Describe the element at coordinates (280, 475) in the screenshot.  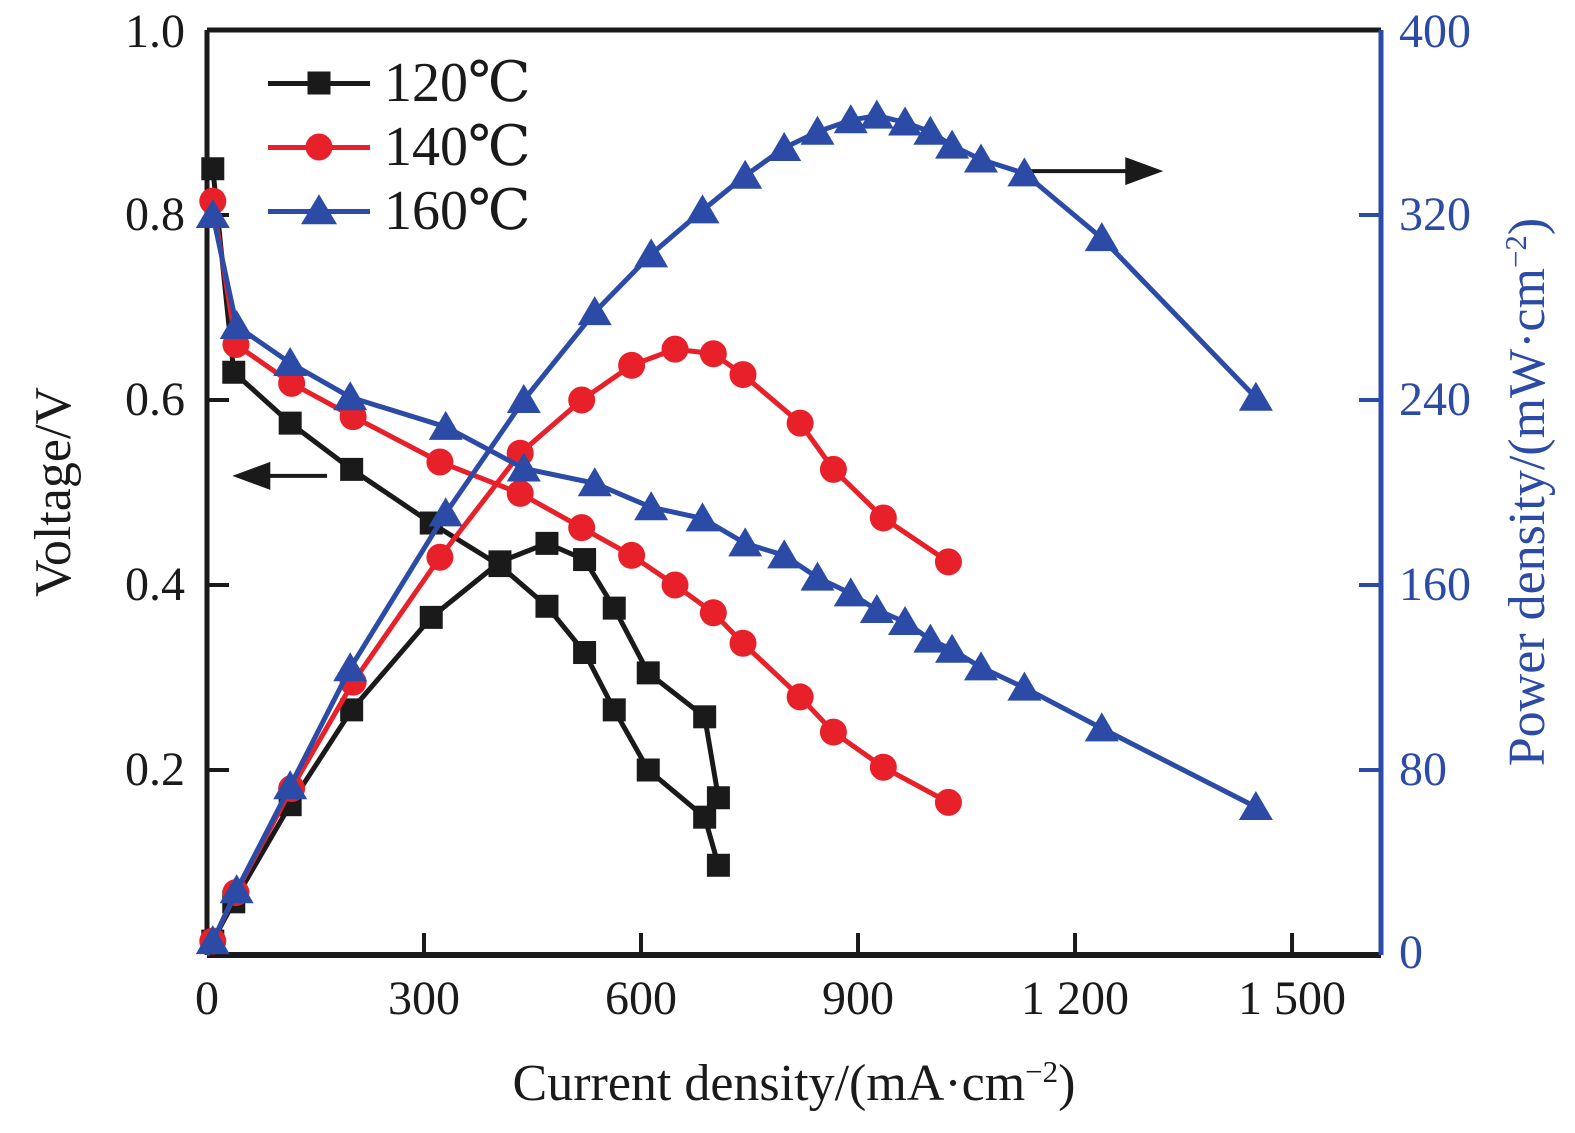
I see `axis-direction-arrow-voltage-axis` at that location.